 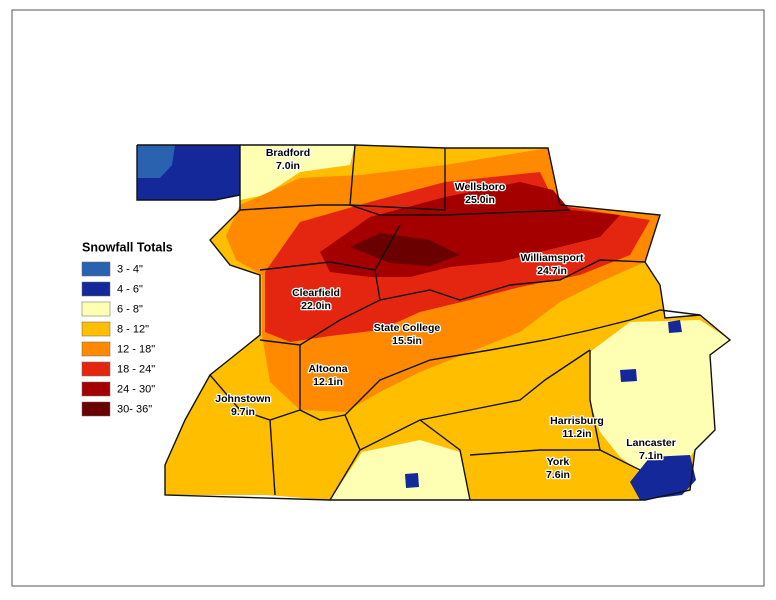 I want to click on city-snowfall: 15.5in, so click(x=407, y=341).